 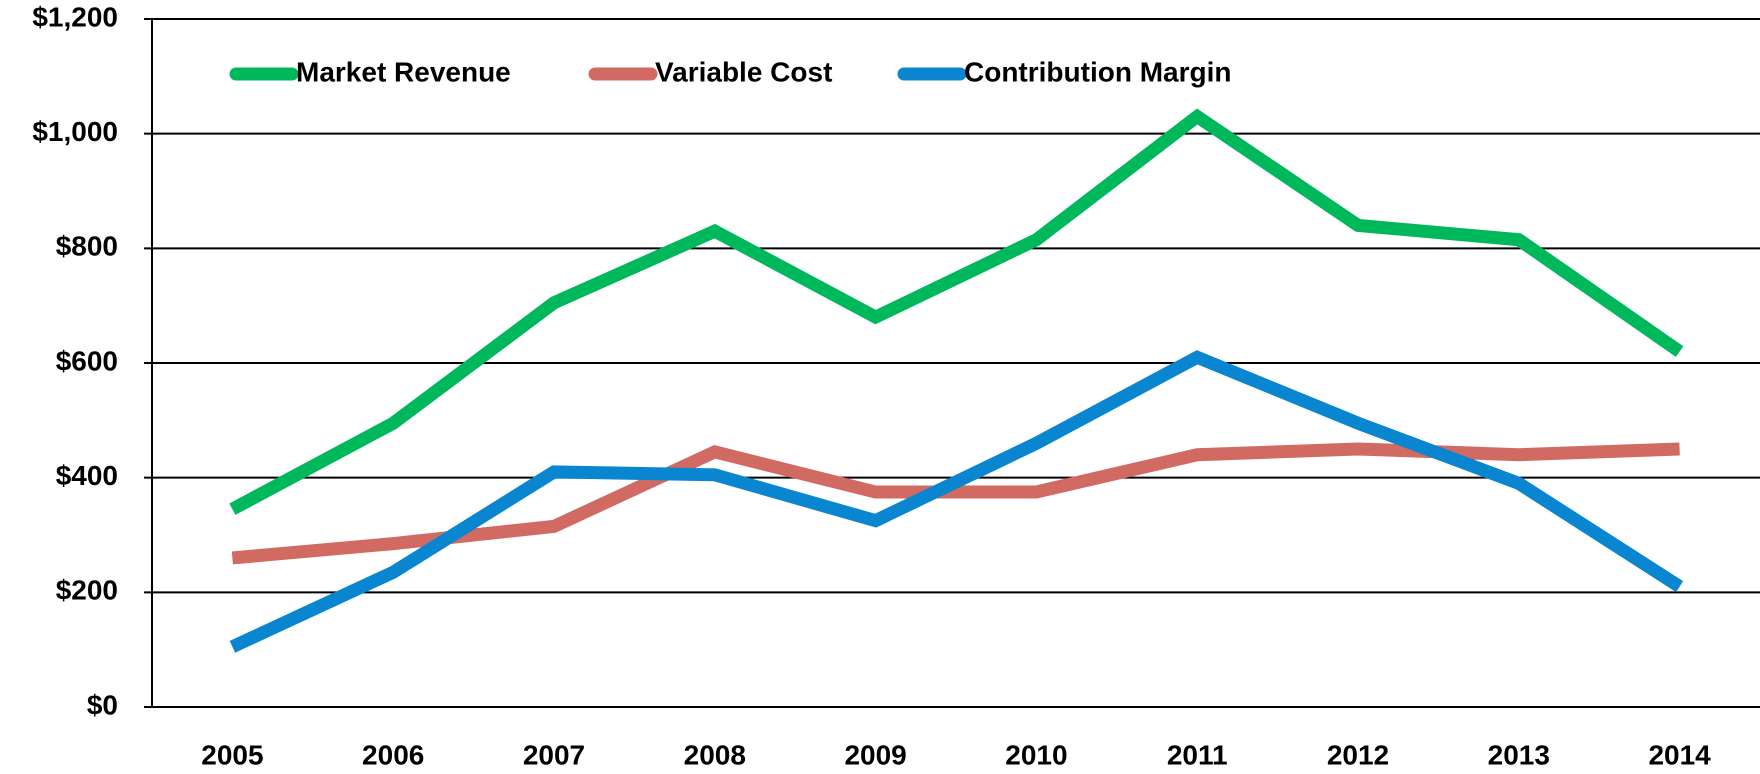 I want to click on x-tick-label: 2007, so click(x=554, y=754).